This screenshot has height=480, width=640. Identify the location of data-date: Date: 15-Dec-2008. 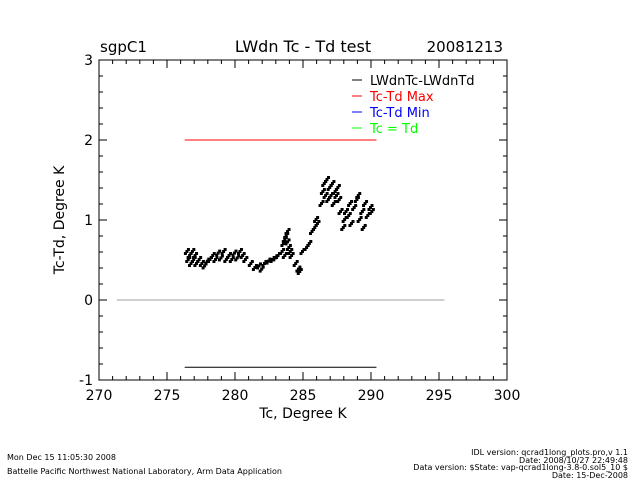
(589, 475).